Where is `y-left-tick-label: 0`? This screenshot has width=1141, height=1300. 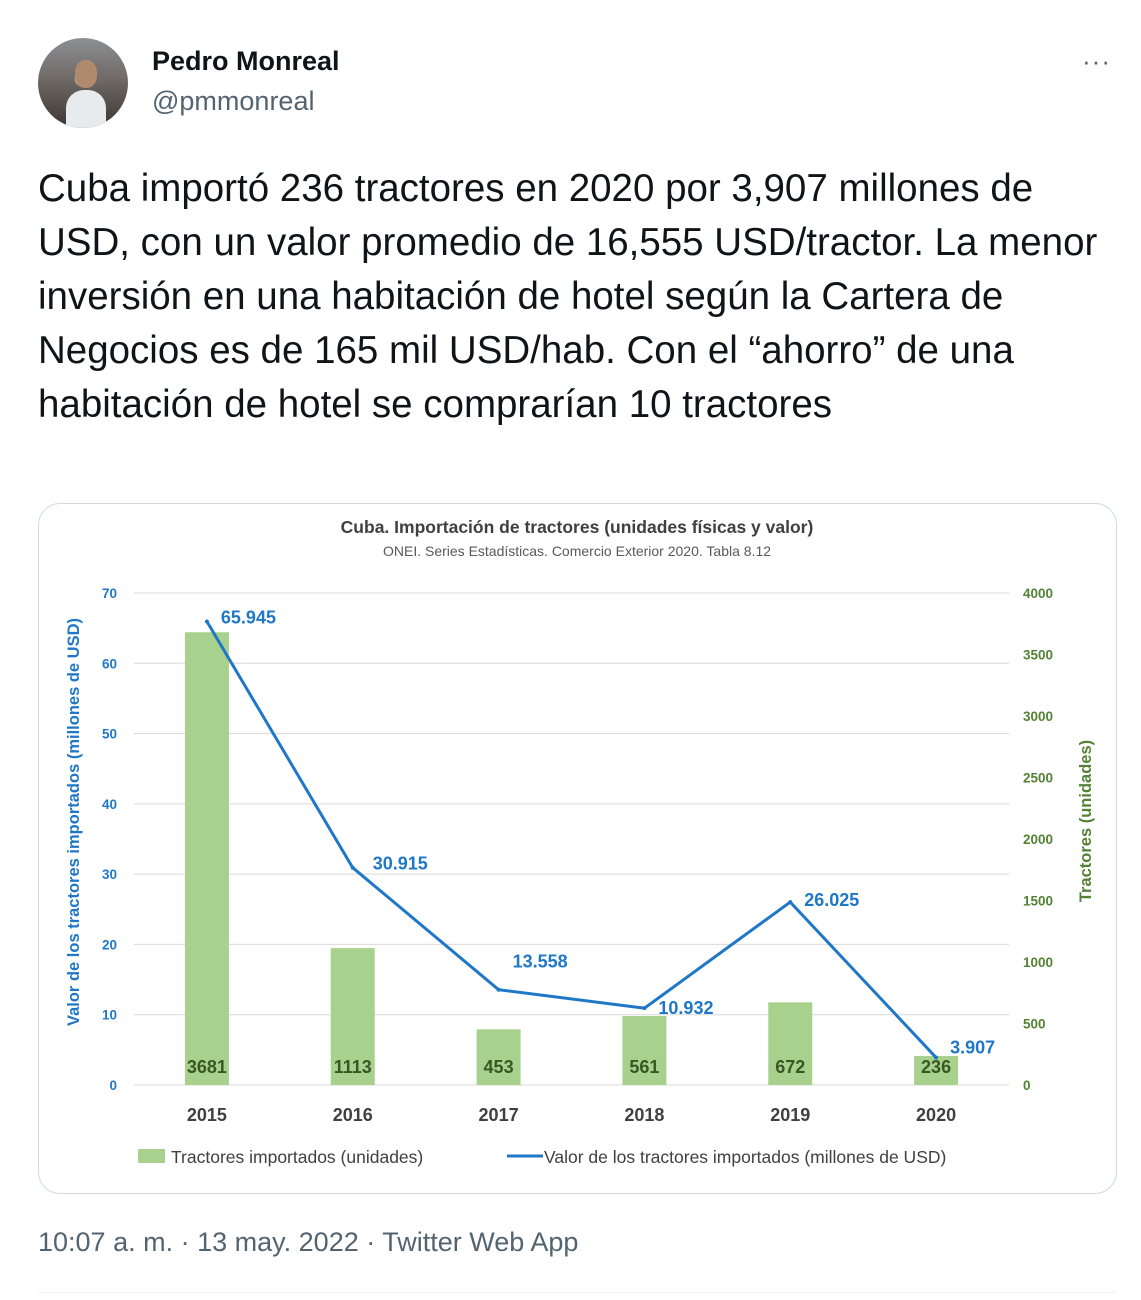 y-left-tick-label: 0 is located at coordinates (113, 1085).